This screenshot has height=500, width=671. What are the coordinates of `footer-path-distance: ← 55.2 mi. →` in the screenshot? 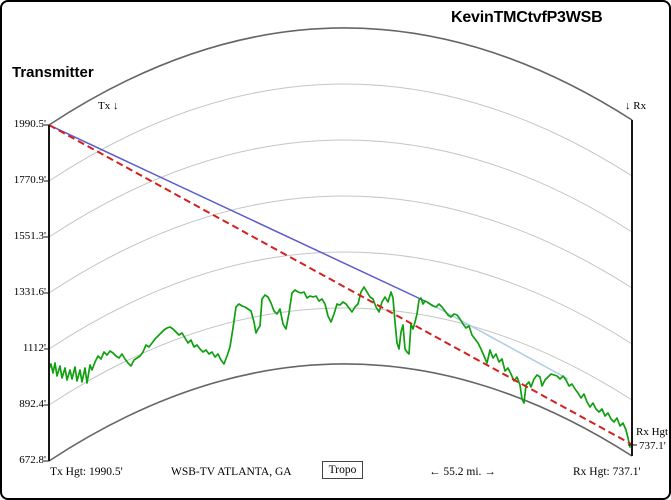 It's located at (462, 472).